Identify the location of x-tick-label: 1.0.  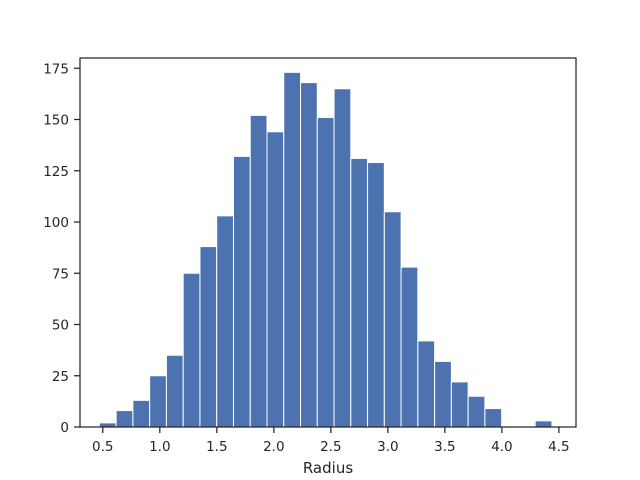
(159, 447).